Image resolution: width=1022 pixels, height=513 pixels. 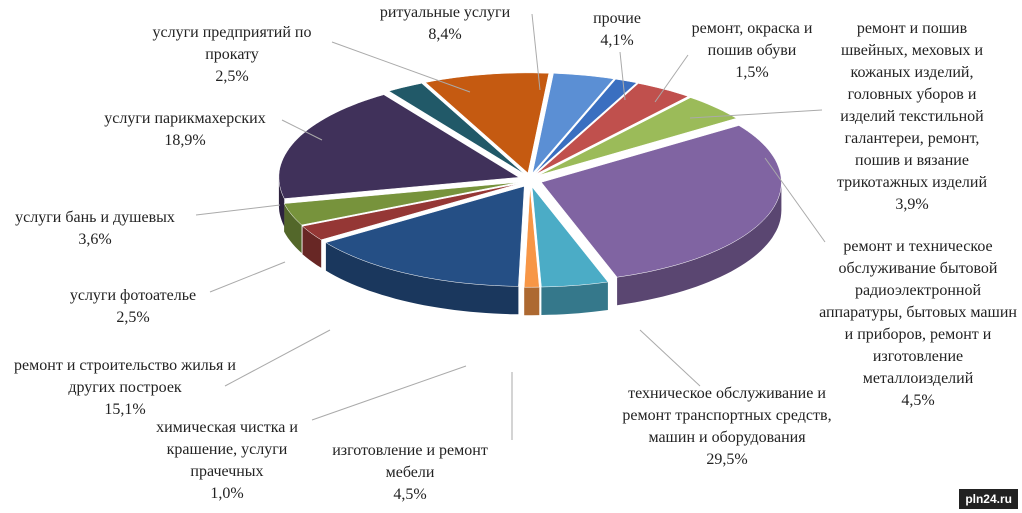 I want to click on category-name: прочие, so click(x=617, y=18).